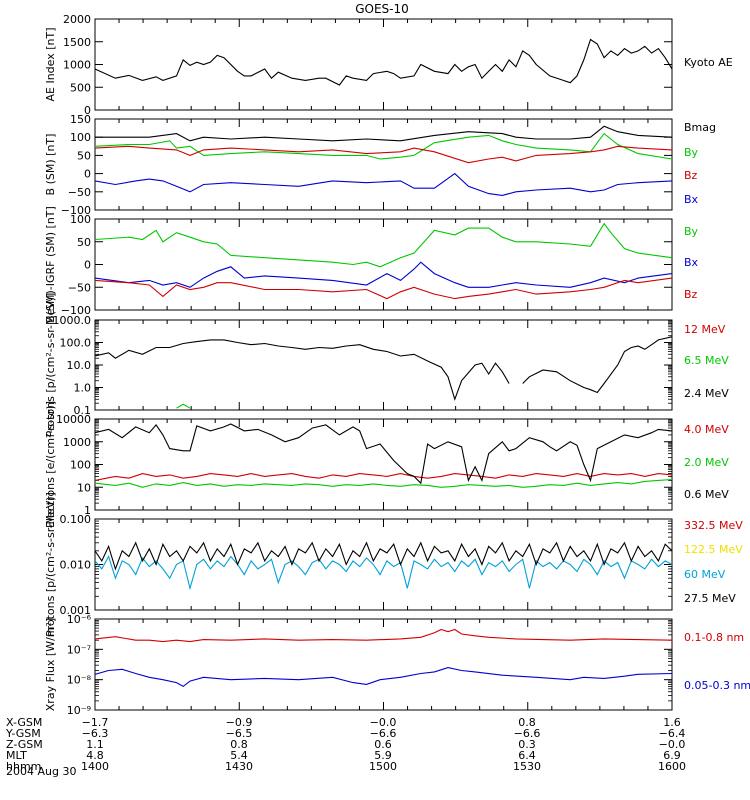 The height and width of the screenshot is (800, 750). What do you see at coordinates (80, 87) in the screenshot?
I see `y-tick-label: 500` at bounding box center [80, 87].